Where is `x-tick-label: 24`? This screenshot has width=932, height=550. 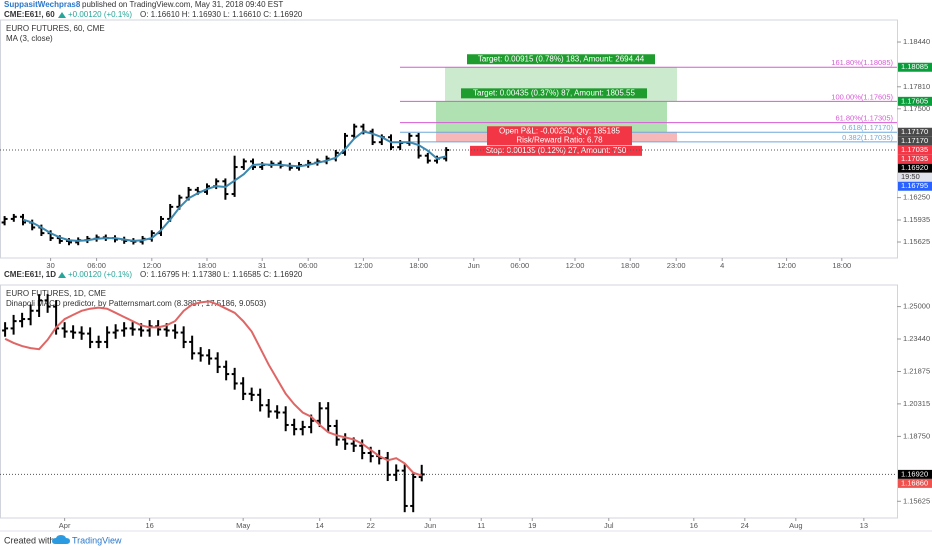
x-tick-label: 24 is located at coordinates (745, 525).